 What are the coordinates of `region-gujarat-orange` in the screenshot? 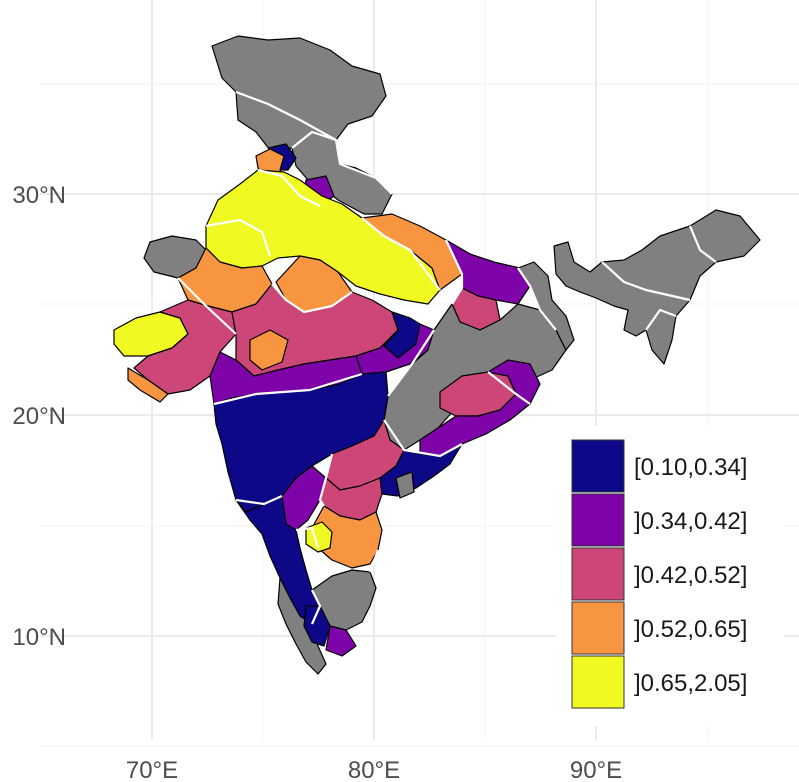 It's located at (148, 385).